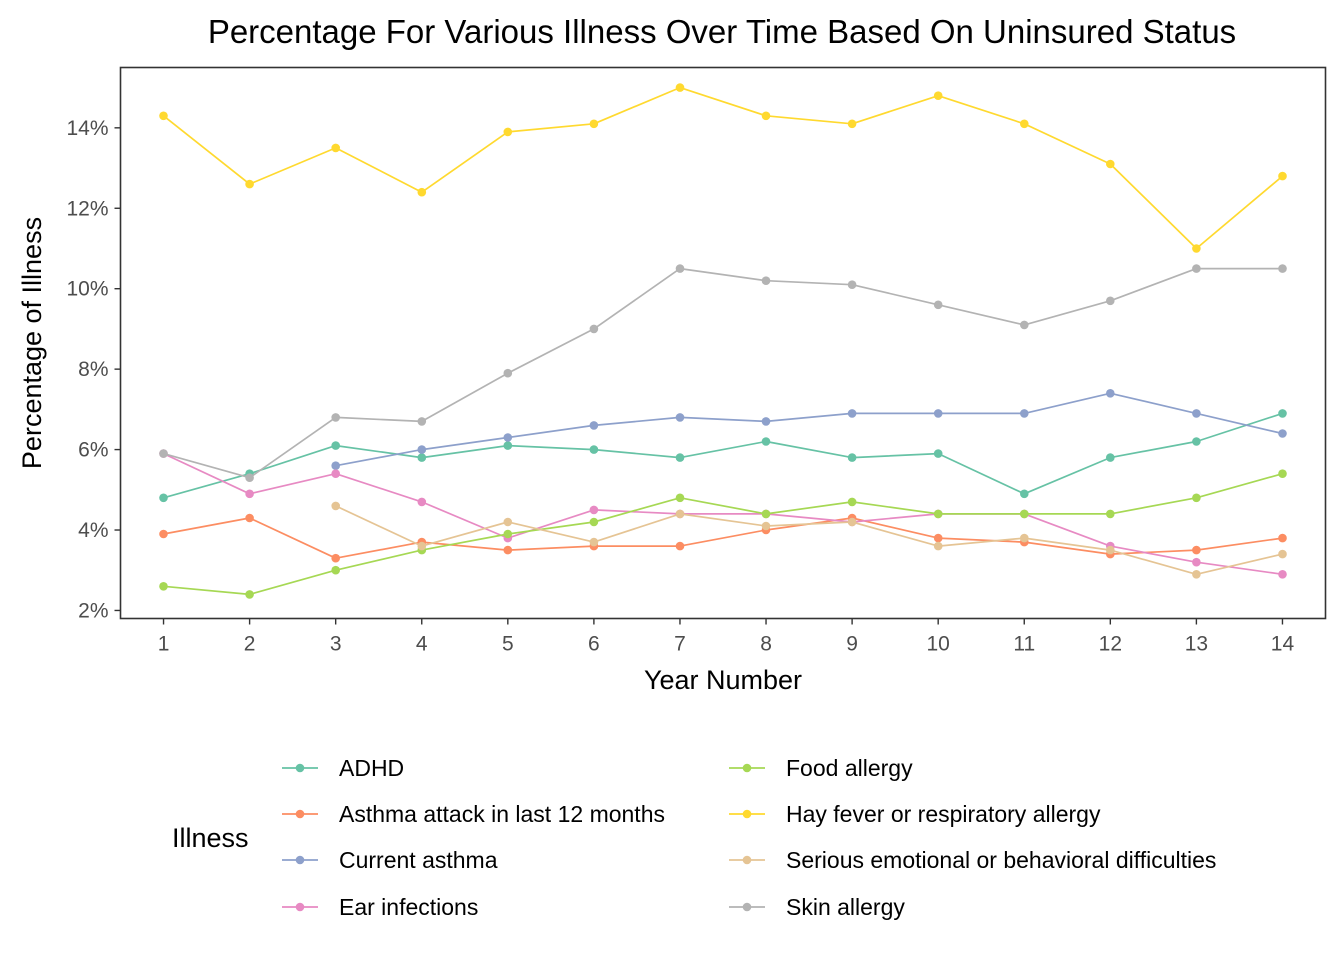 This screenshot has height=960, width=1344. I want to click on x-tick-label: 9, so click(852, 644).